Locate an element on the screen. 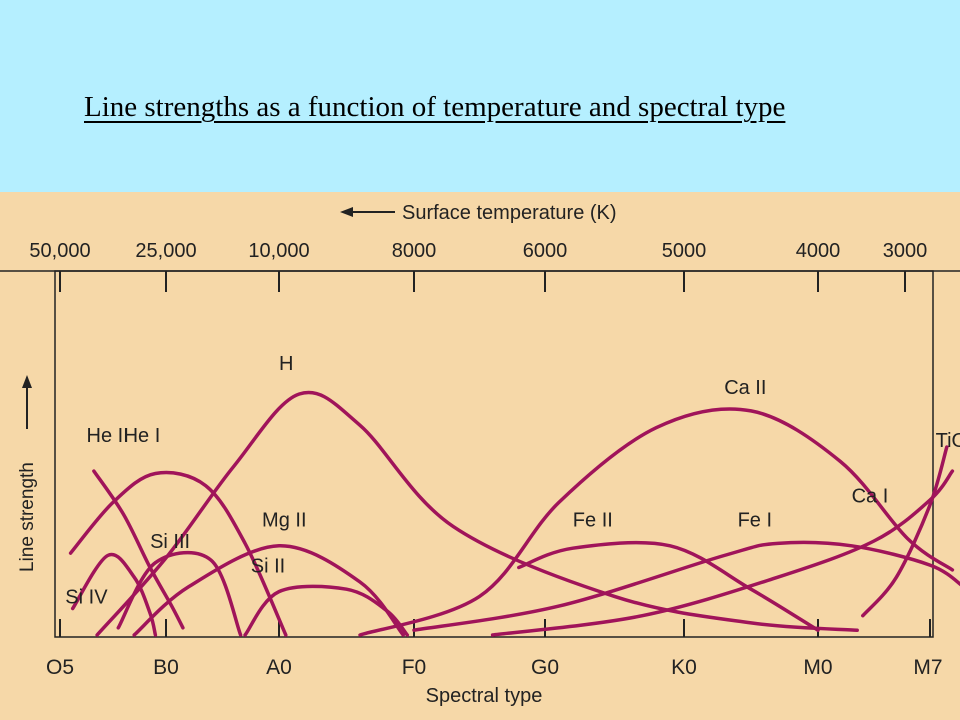  series-label-mg-ii: Mg II is located at coordinates (284, 521).